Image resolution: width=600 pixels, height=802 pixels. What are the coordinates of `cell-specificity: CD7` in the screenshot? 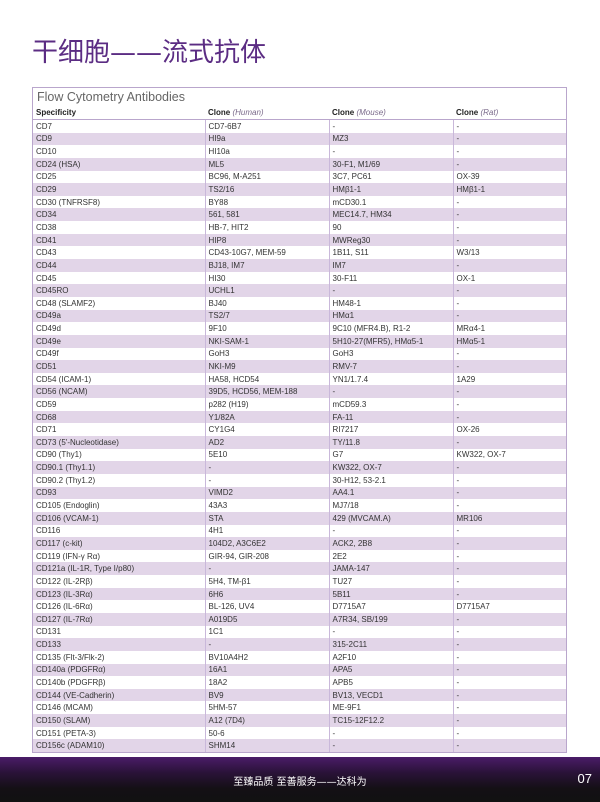 It's located at (44, 126).